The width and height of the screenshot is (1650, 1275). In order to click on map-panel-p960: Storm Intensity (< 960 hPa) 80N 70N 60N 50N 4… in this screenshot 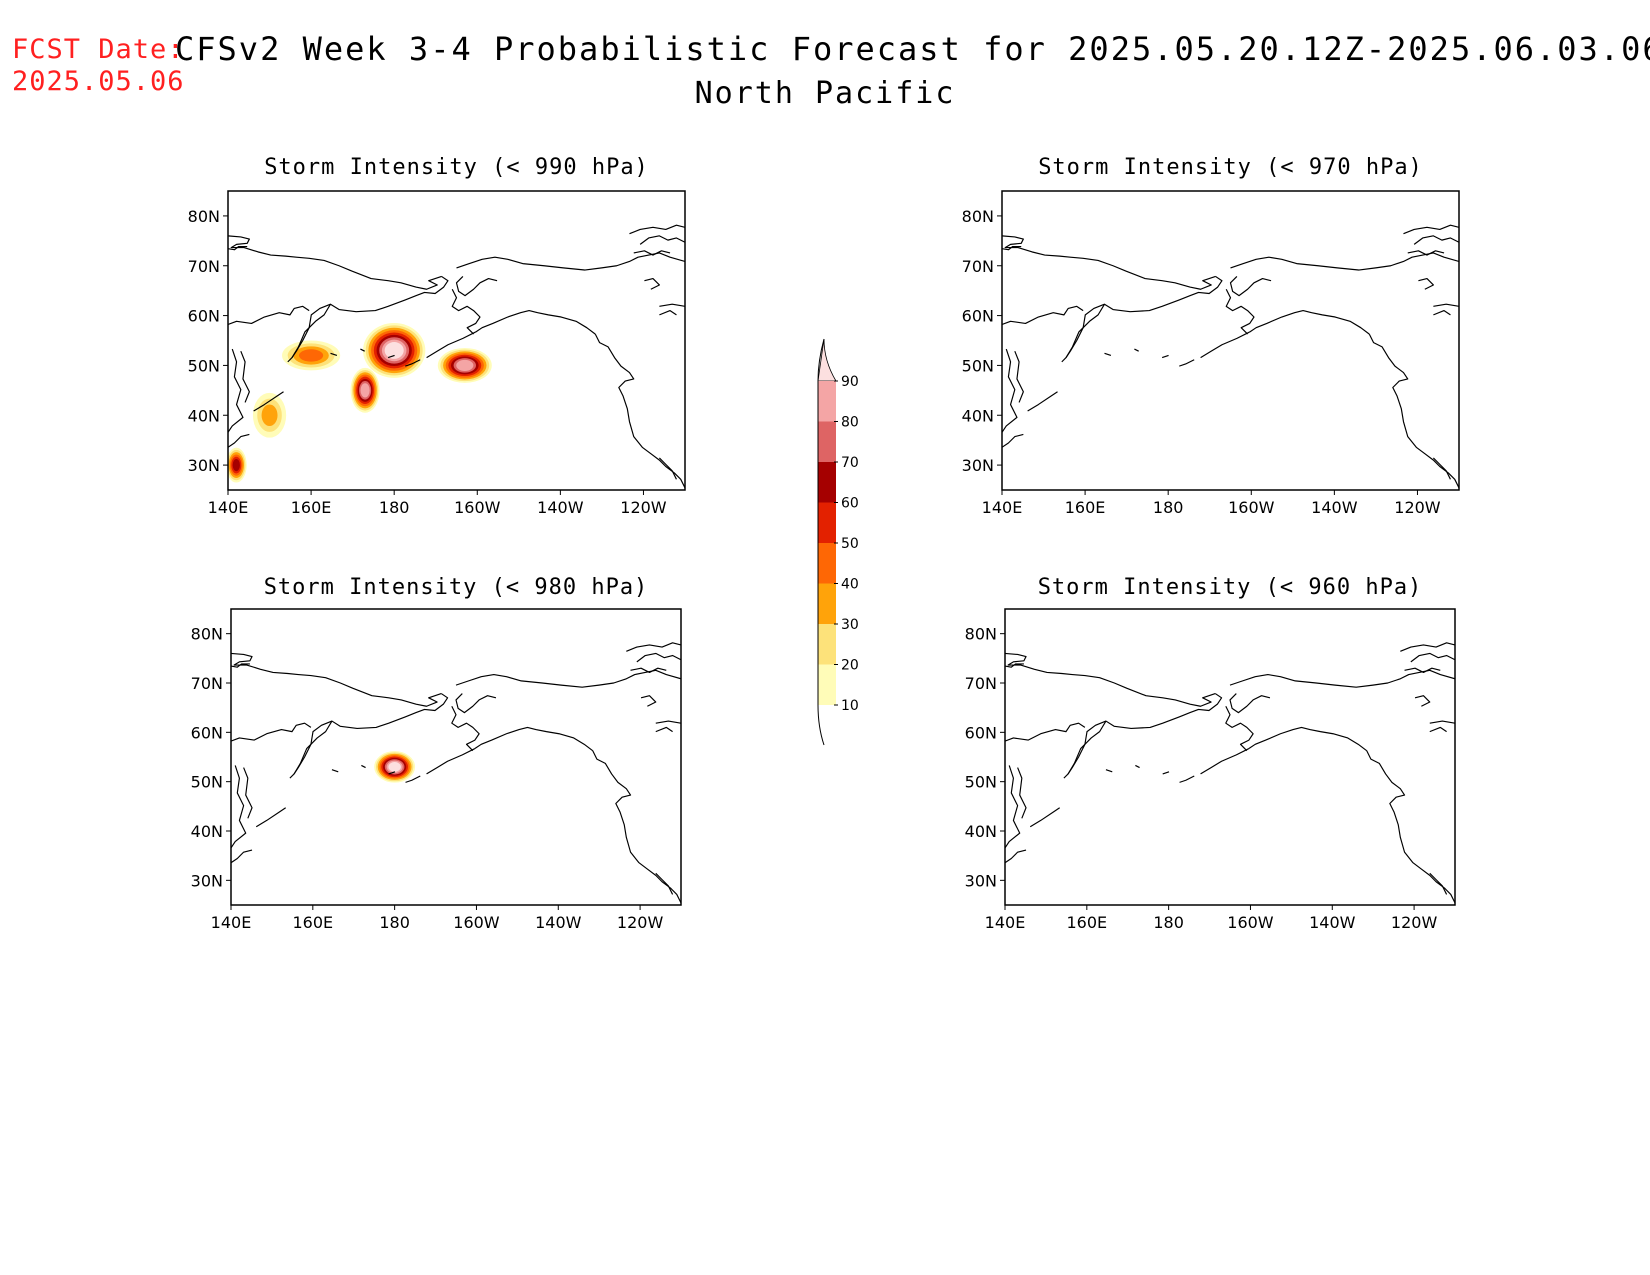, I will do `click(1210, 753)`.